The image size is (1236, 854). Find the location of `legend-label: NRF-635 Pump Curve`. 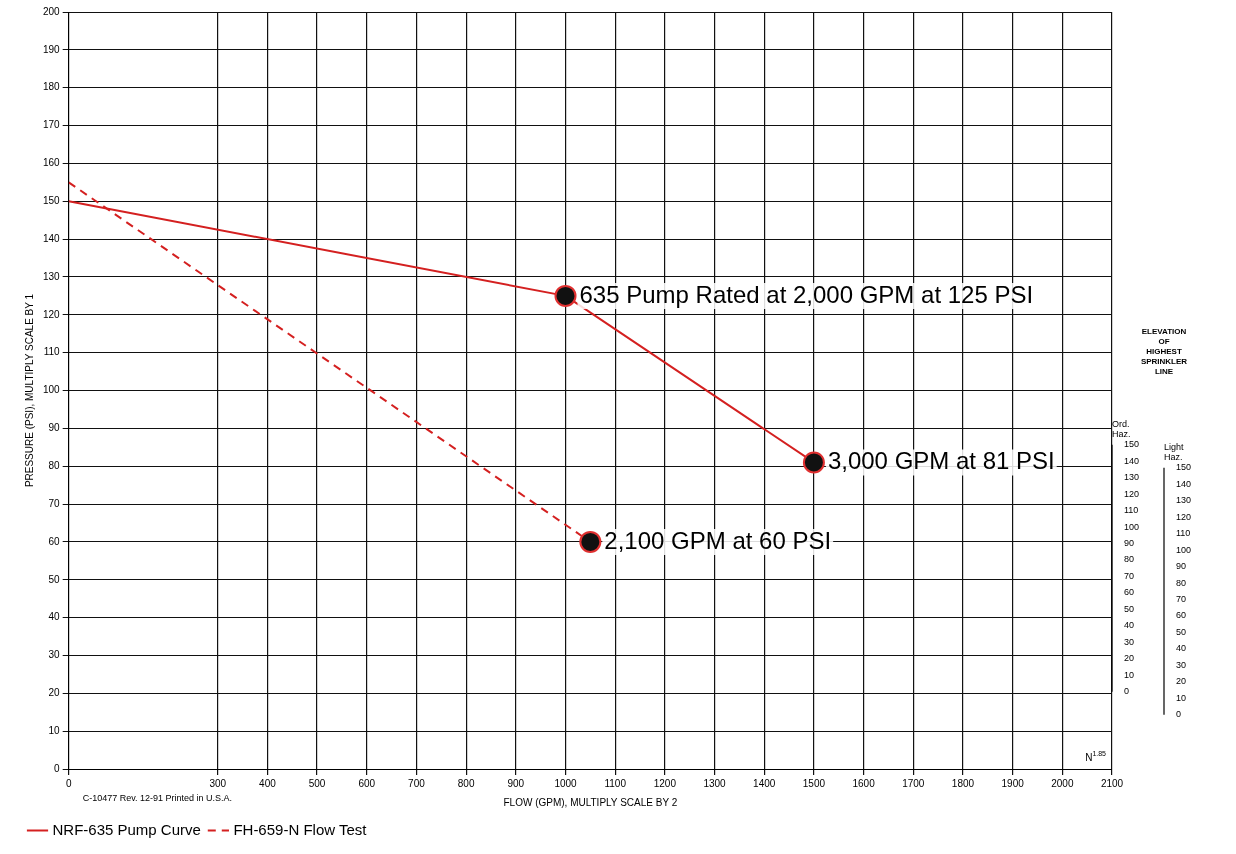

legend-label: NRF-635 Pump Curve is located at coordinates (126, 829).